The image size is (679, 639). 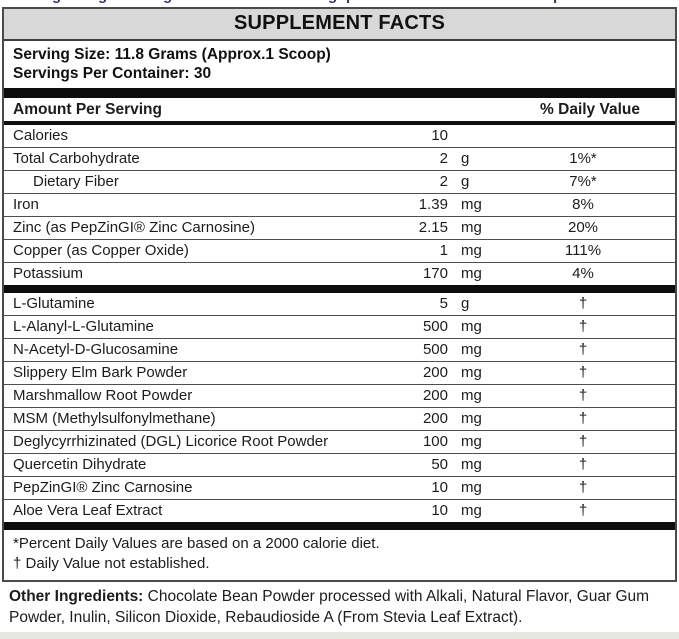 What do you see at coordinates (583, 227) in the screenshot?
I see `nutrient-daily-value: 20%` at bounding box center [583, 227].